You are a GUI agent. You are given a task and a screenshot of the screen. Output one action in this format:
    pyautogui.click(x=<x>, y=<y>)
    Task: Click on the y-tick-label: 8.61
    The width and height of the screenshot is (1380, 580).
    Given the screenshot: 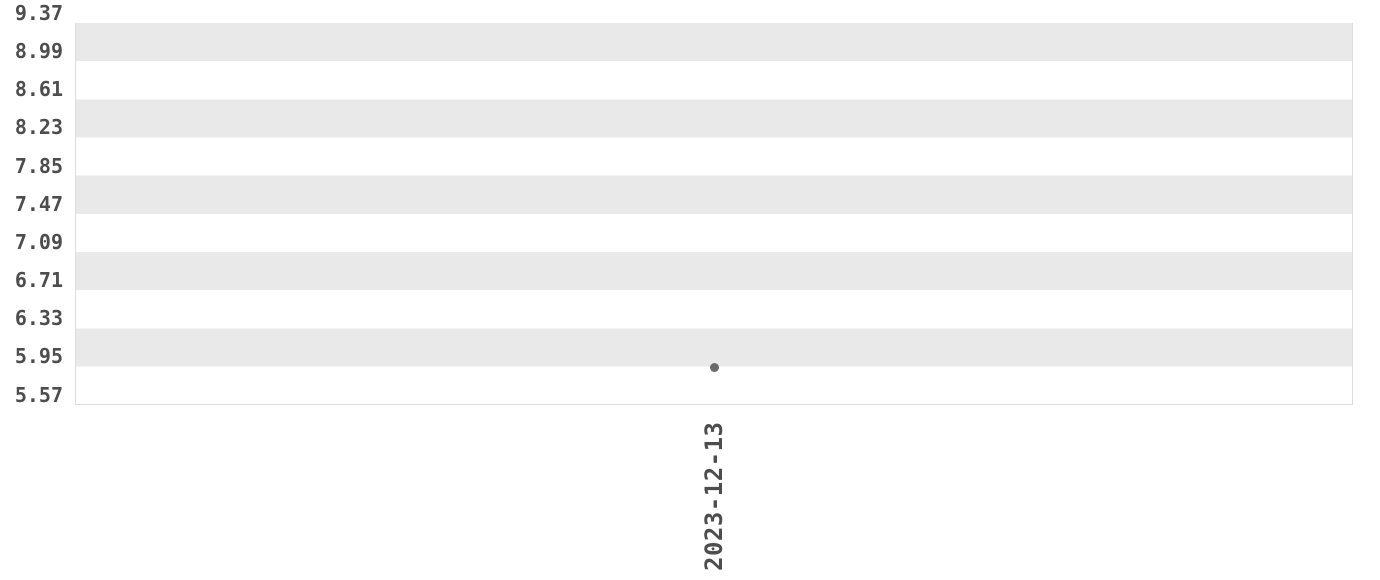 What is the action you would take?
    pyautogui.click(x=38, y=89)
    